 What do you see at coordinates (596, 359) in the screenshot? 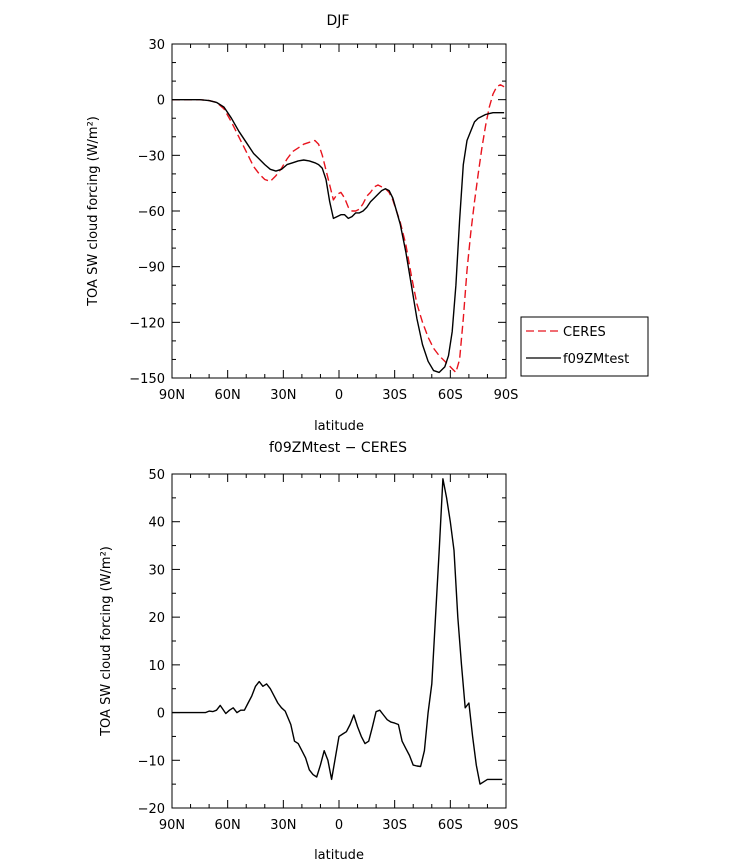
I see `legend-label-f09zmtest: f09ZMtest` at bounding box center [596, 359].